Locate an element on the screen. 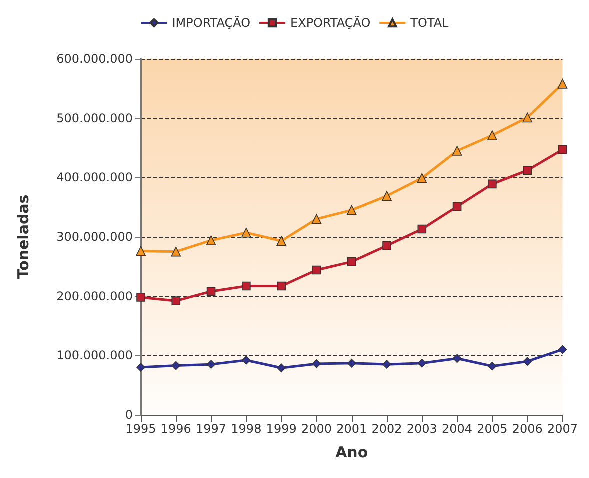 The image size is (589, 478). legend-label: EXPORTAÇÃO is located at coordinates (330, 22).